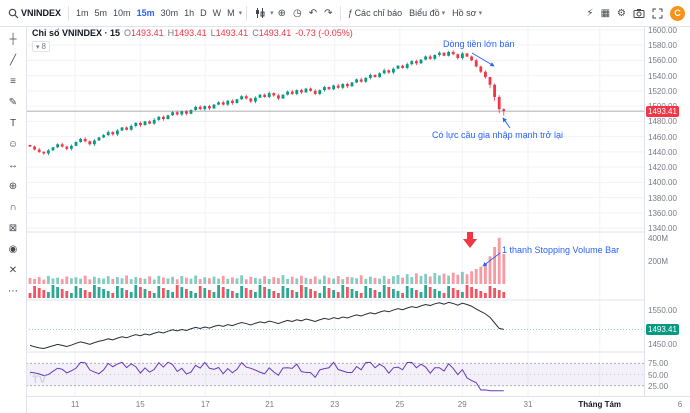 Image resolution: width=690 pixels, height=413 pixels. I want to click on low-value: 1493.41, so click(232, 33).